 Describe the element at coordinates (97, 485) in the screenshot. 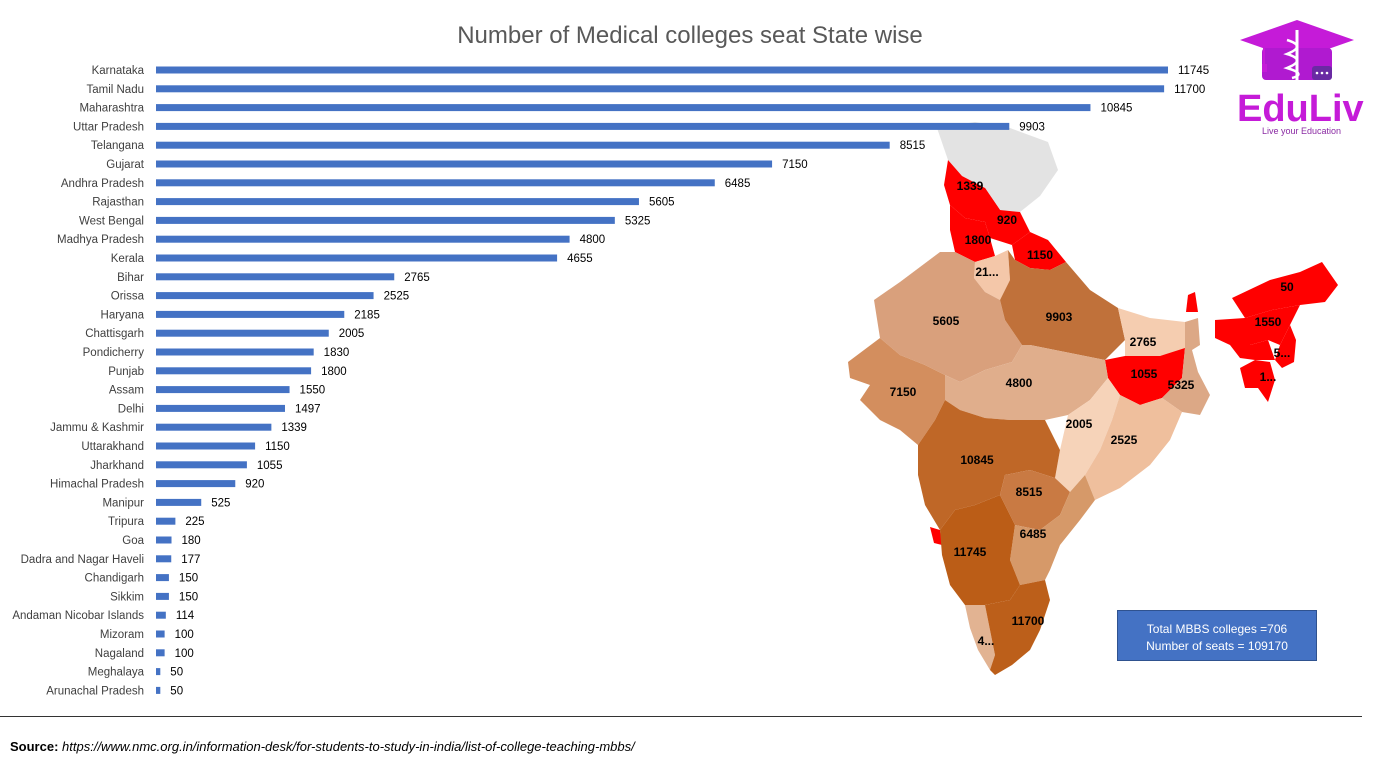

I see `category-label-himachal-pradesh: Himachal Pradesh` at that location.